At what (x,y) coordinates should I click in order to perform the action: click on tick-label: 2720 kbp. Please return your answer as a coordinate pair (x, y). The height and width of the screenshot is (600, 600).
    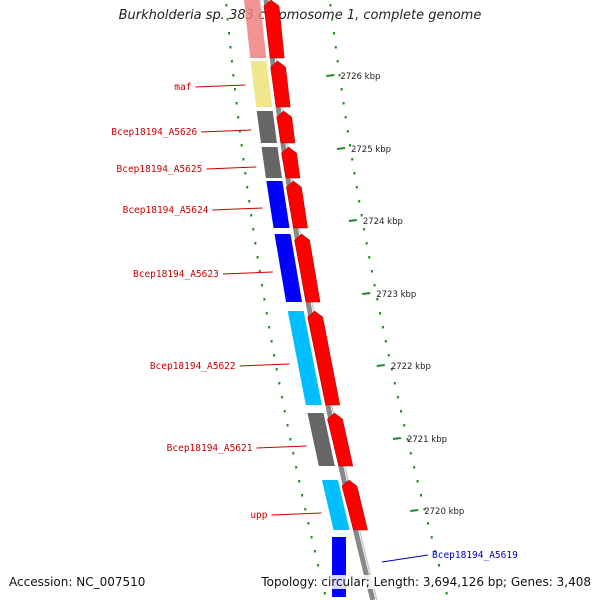
    Looking at the image, I should click on (444, 512).